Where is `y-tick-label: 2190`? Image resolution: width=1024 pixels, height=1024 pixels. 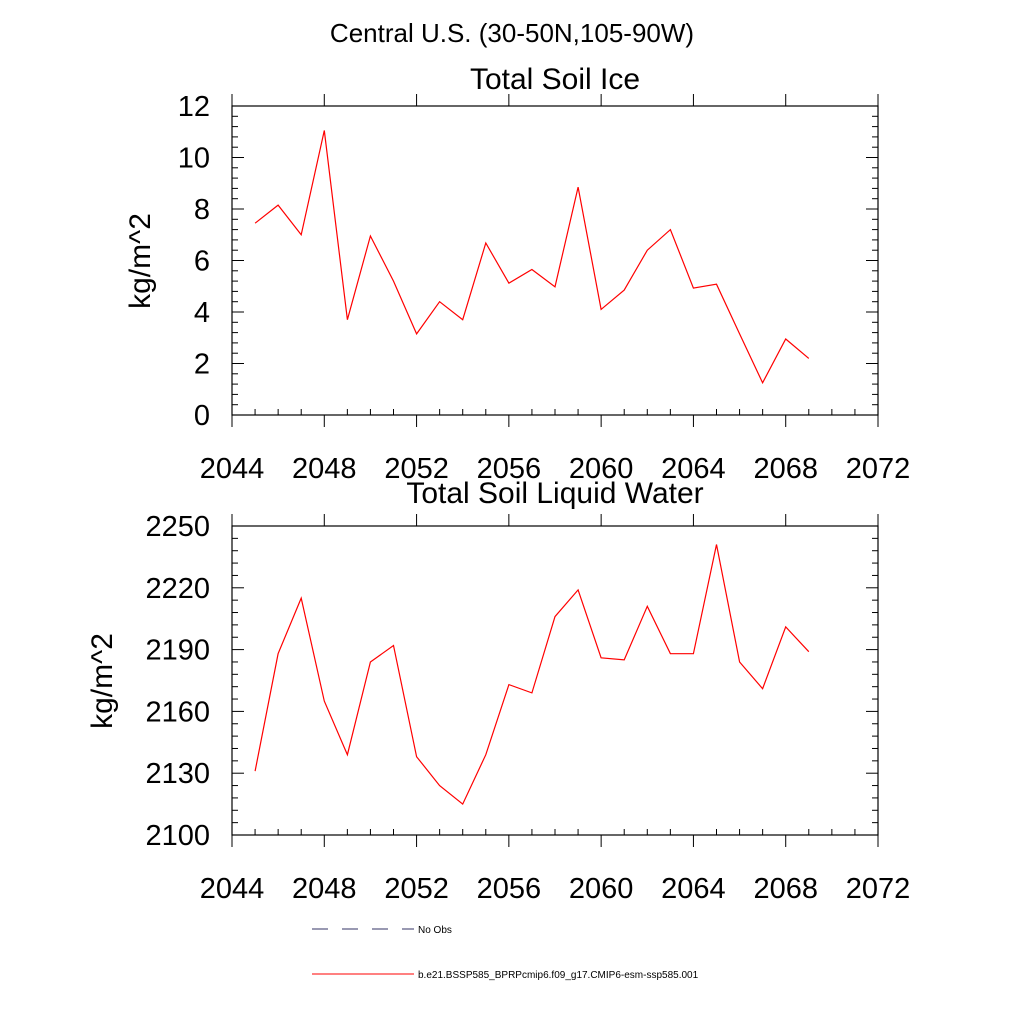
y-tick-label: 2190 is located at coordinates (177, 651).